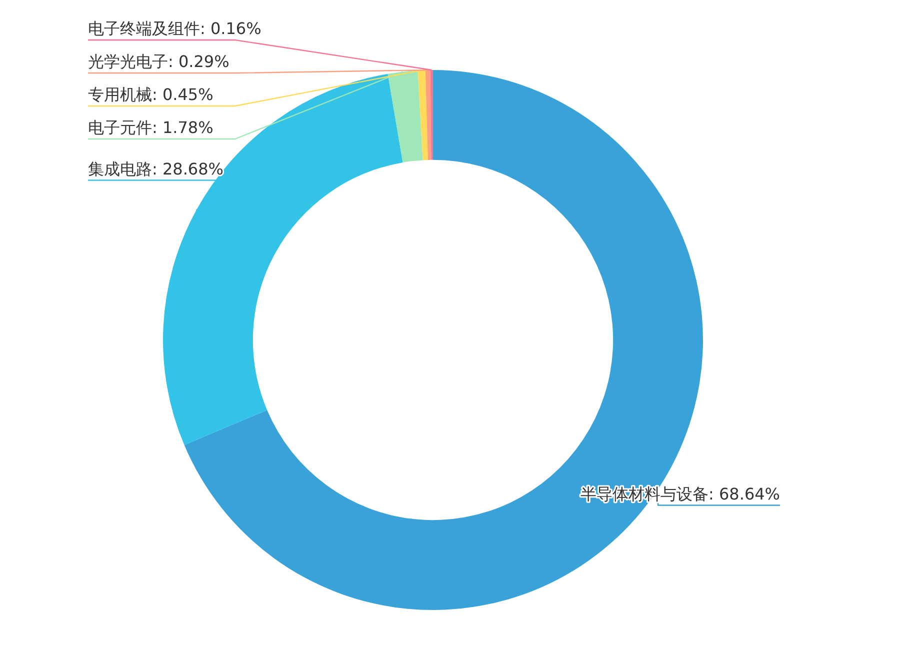  What do you see at coordinates (159, 62) in the screenshot?
I see `slice-label: 光学光电子: 0.29%` at bounding box center [159, 62].